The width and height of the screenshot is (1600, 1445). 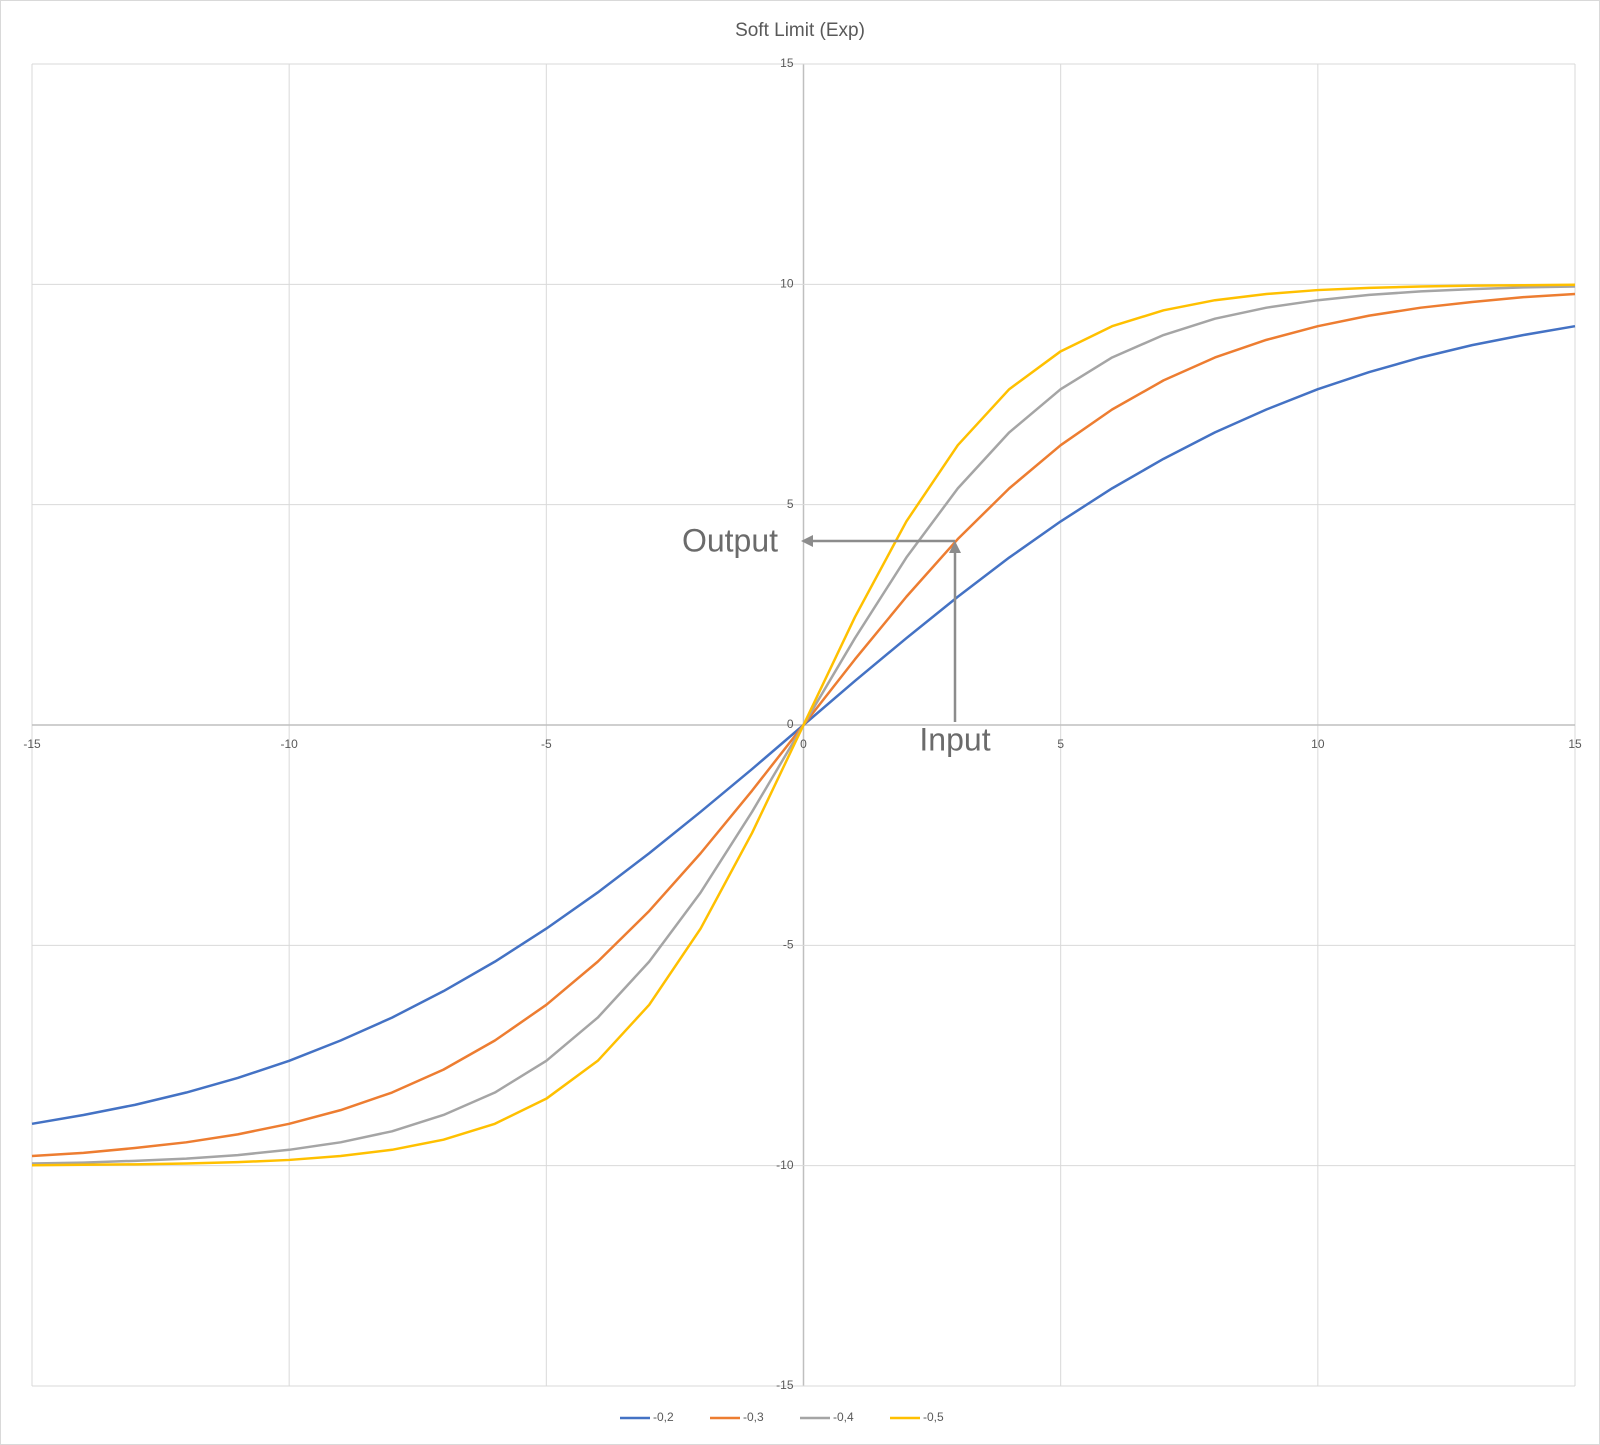 I want to click on annotation: Input, so click(x=954, y=739).